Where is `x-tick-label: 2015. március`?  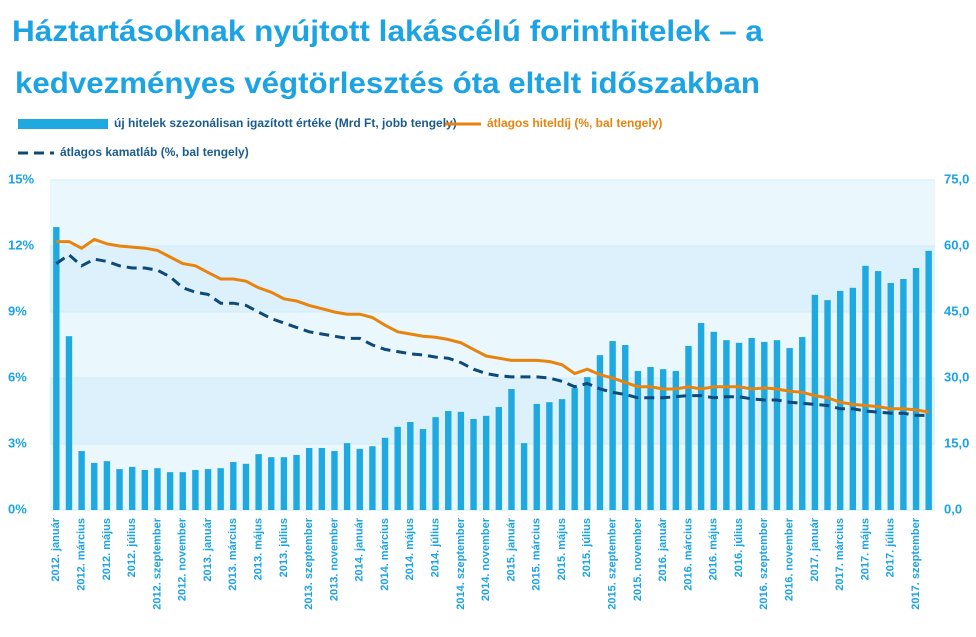
x-tick-label: 2015. március is located at coordinates (537, 554).